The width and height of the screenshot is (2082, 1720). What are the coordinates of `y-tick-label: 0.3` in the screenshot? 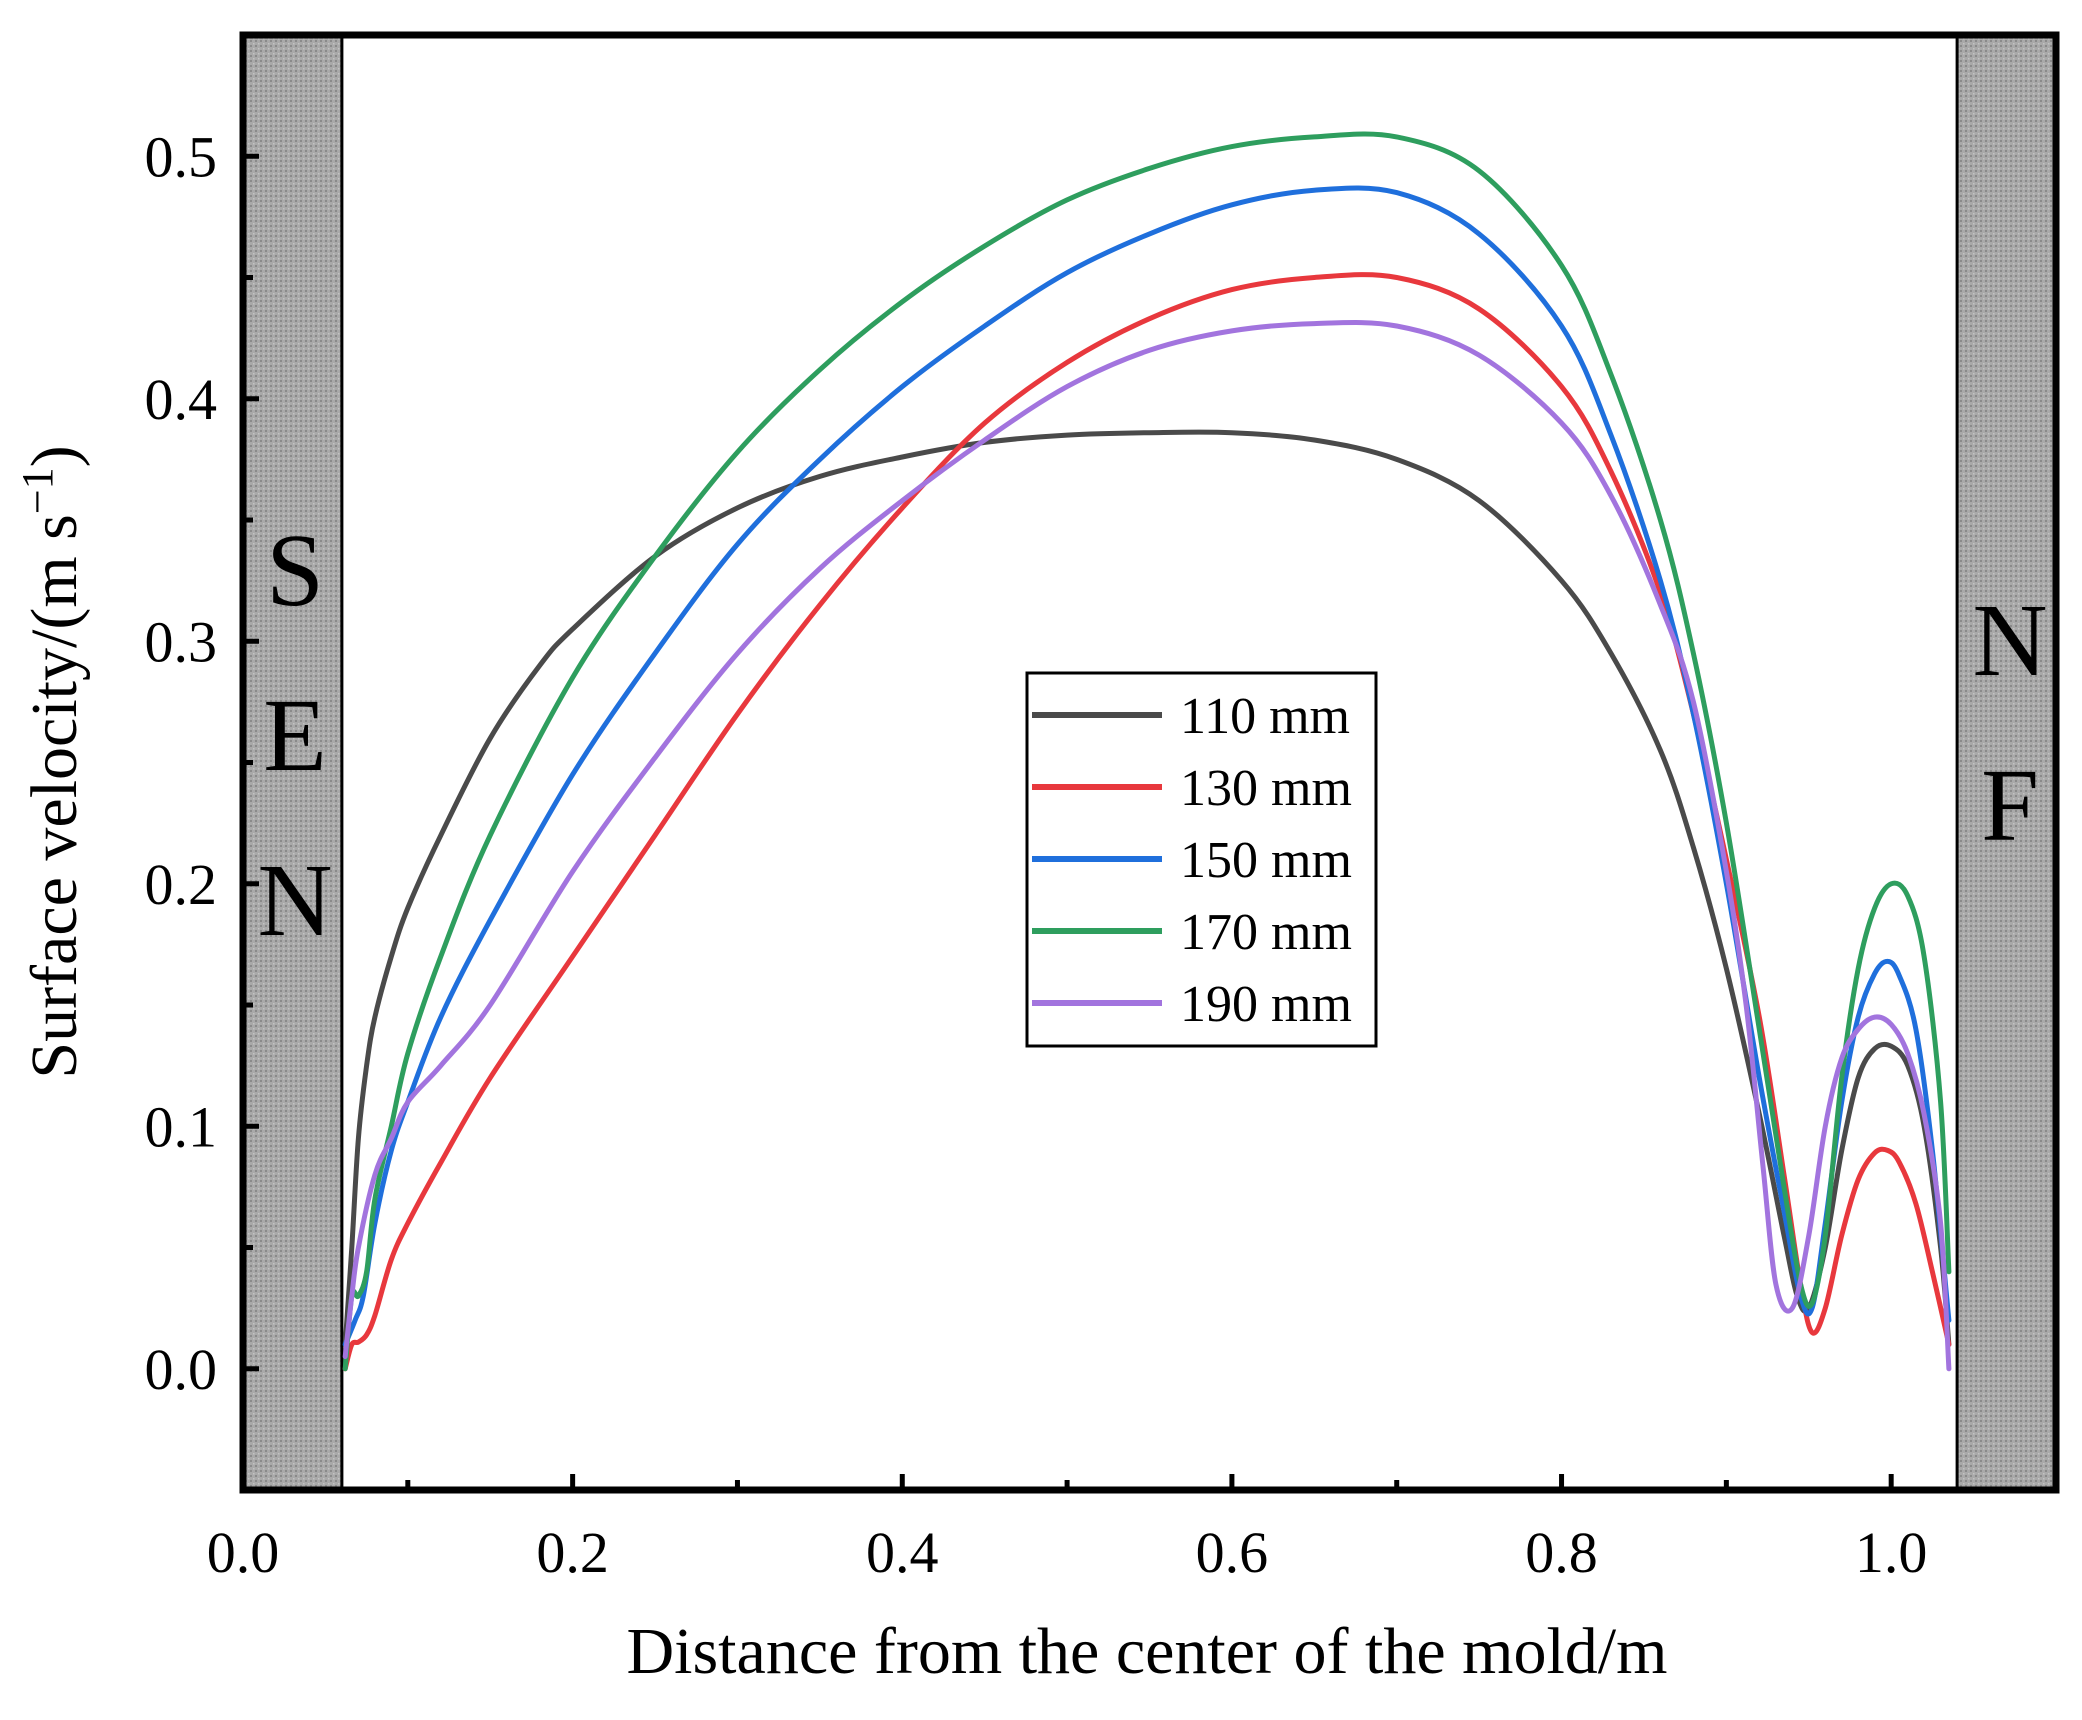 It's located at (181, 641).